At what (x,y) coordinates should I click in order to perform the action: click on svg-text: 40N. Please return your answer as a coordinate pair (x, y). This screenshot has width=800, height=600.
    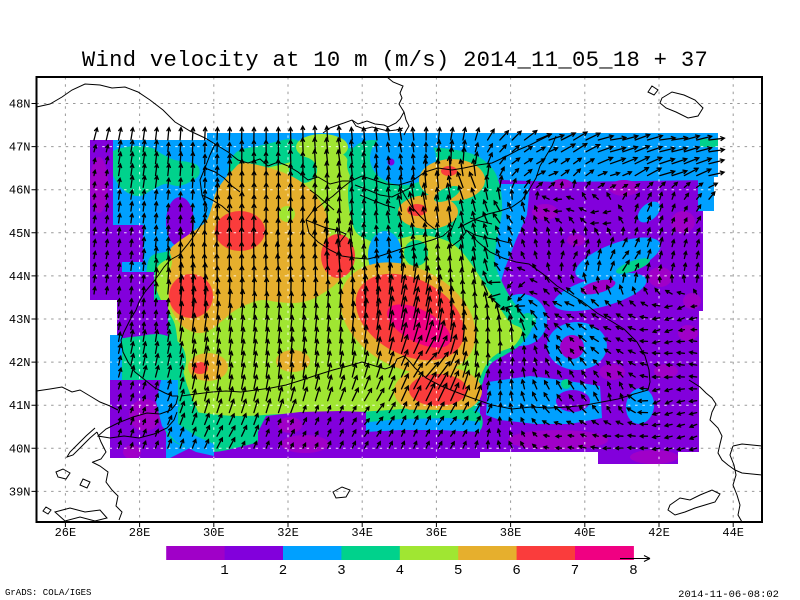
    Looking at the image, I should click on (20, 449).